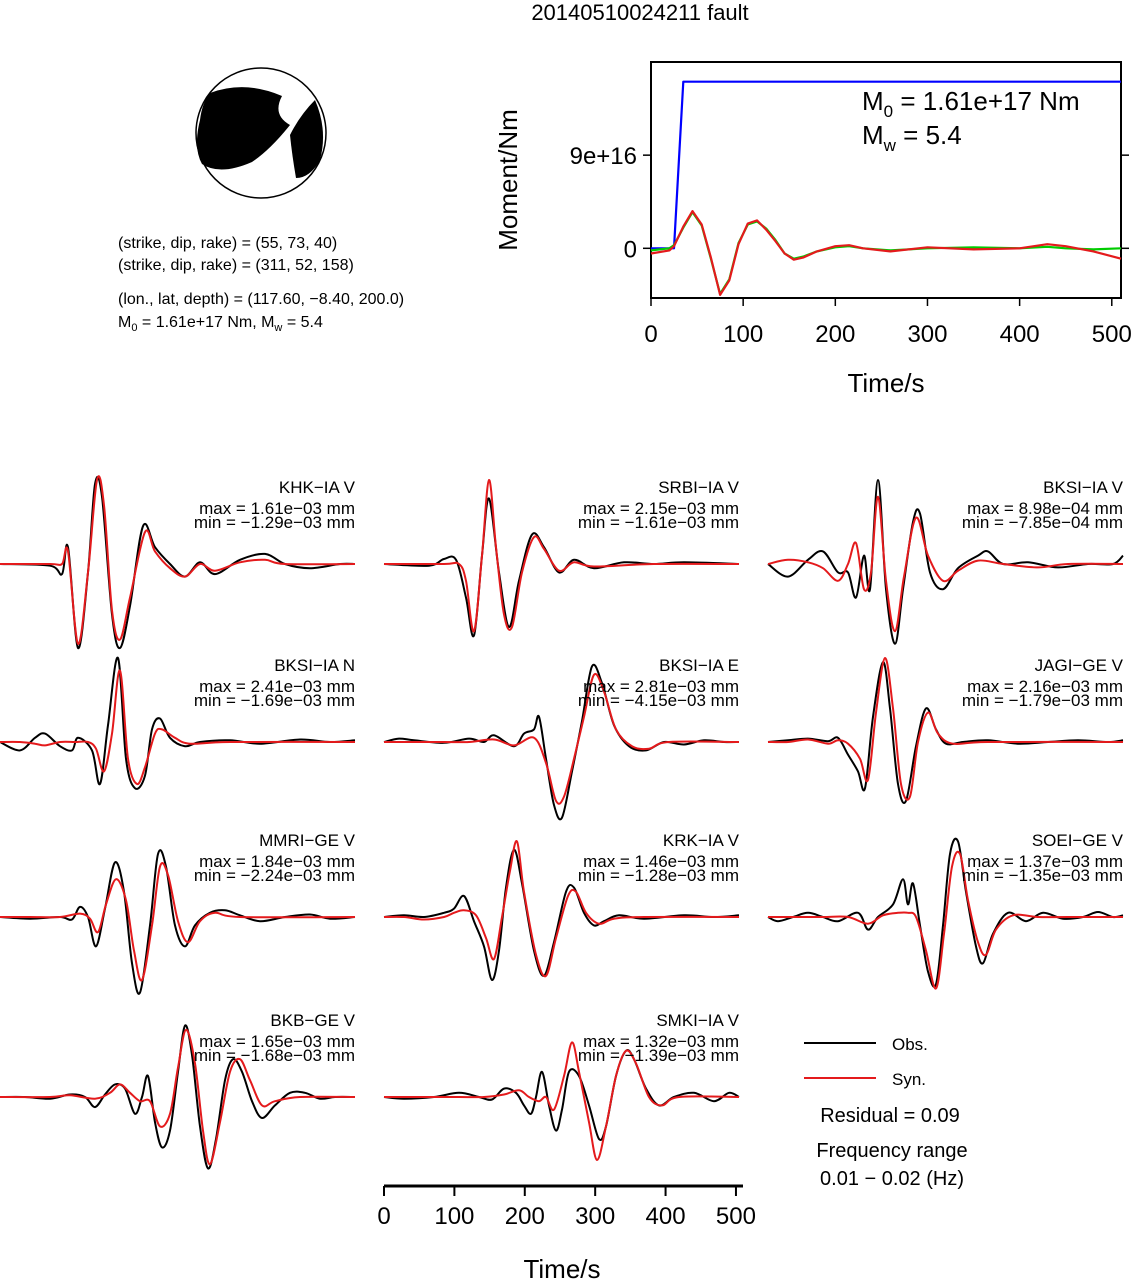 The width and height of the screenshot is (1137, 1280). What do you see at coordinates (603, 156) in the screenshot?
I see `moment-ytick-label: 9e+16` at bounding box center [603, 156].